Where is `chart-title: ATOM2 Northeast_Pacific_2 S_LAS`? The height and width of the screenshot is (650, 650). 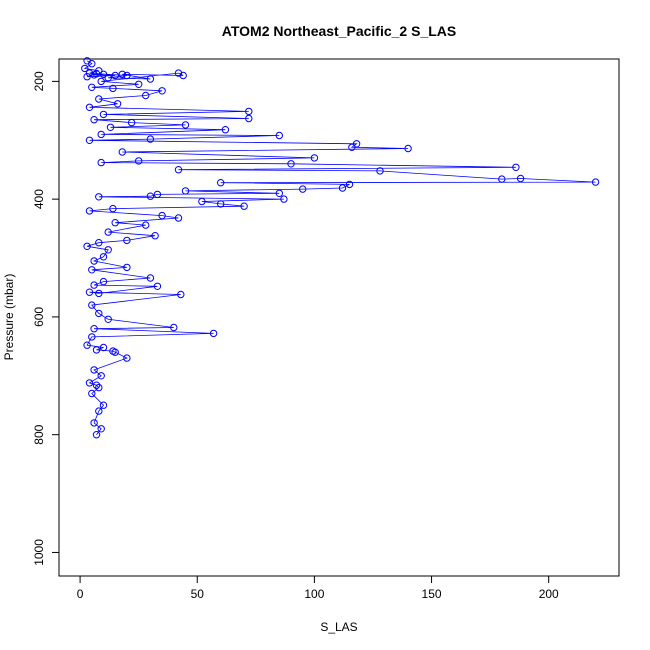
chart-title: ATOM2 Northeast_Pacific_2 S_LAS is located at coordinates (339, 31).